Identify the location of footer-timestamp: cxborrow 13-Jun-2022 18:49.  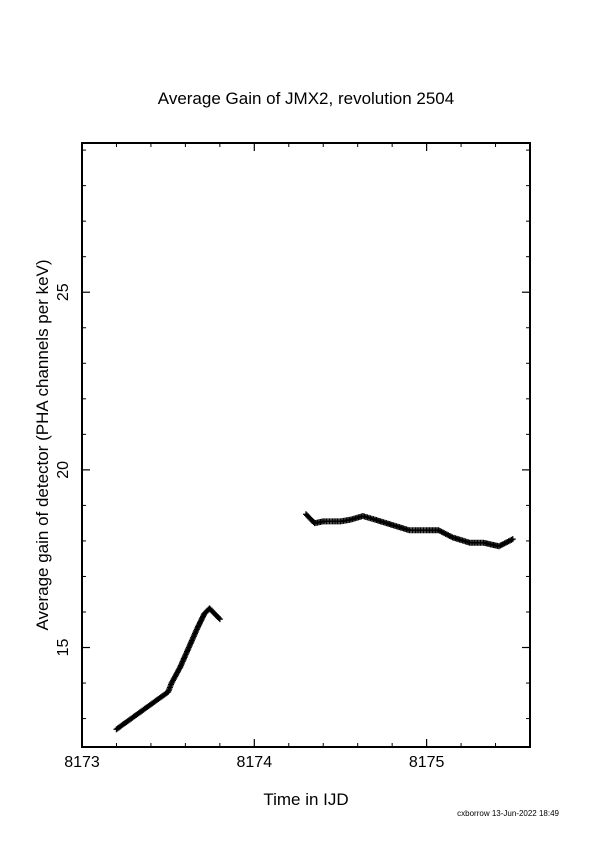
(508, 813).